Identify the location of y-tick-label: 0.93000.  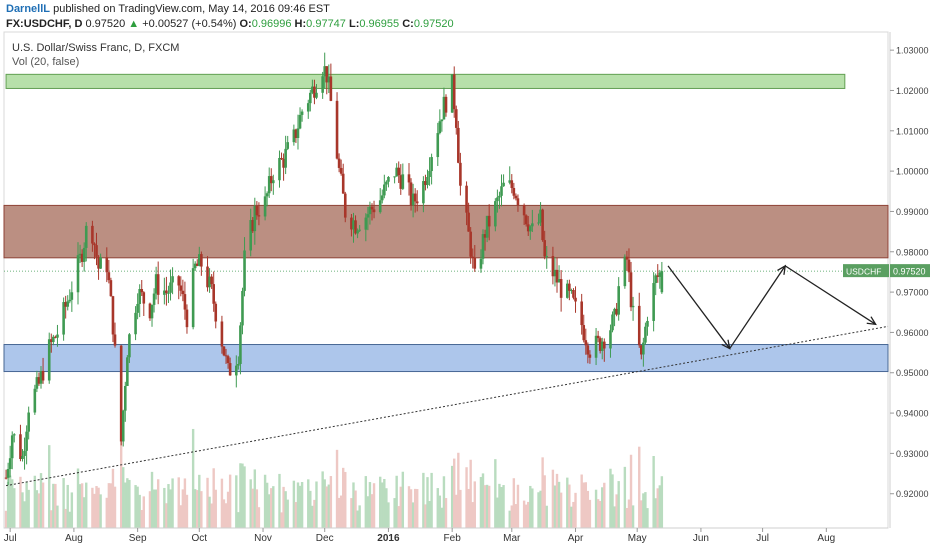
(912, 454).